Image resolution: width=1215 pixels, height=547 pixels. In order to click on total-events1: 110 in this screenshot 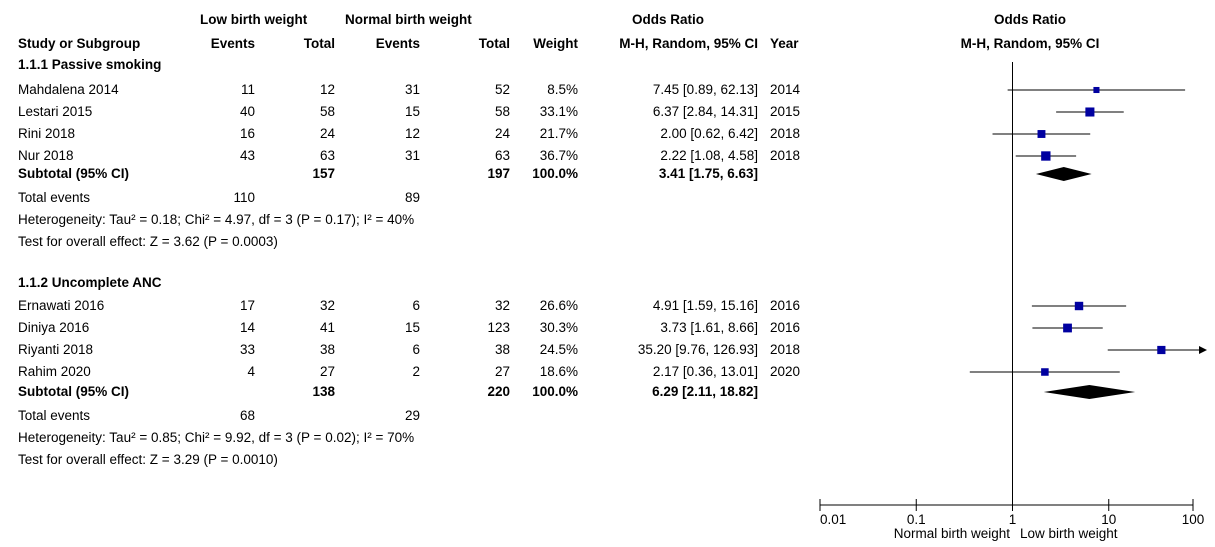, I will do `click(244, 197)`.